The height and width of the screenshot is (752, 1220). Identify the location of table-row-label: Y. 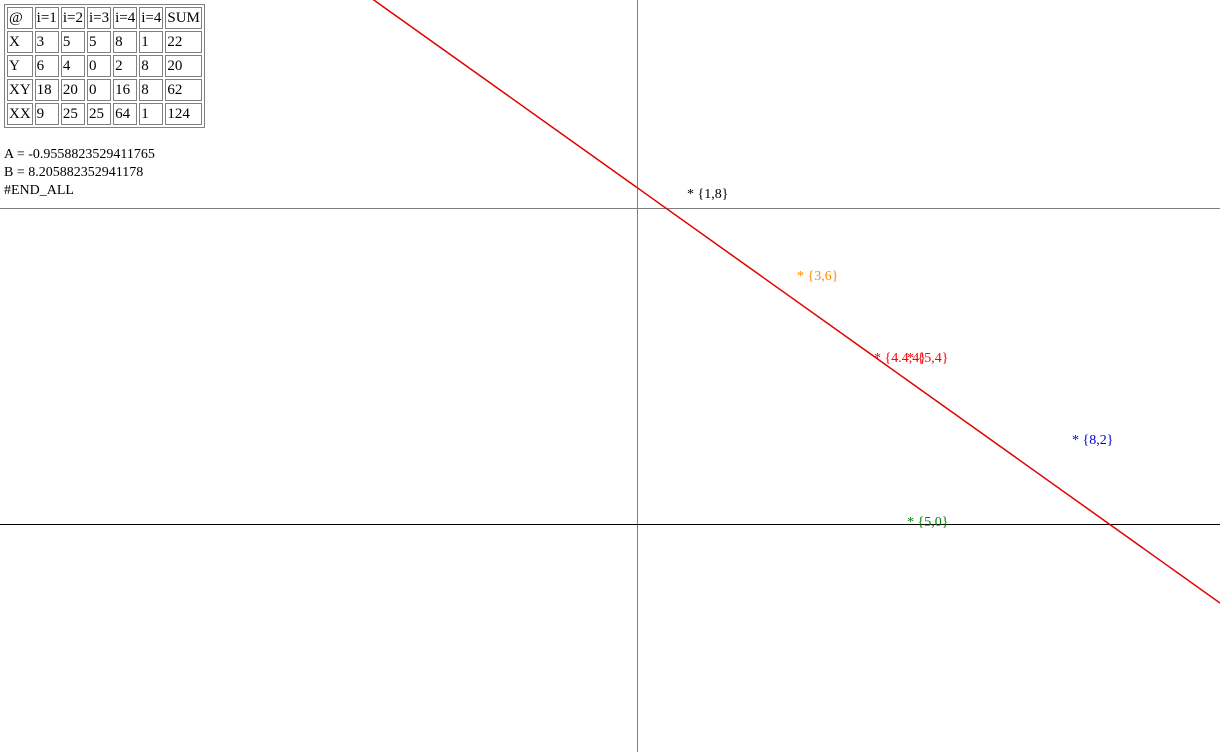
(20, 66).